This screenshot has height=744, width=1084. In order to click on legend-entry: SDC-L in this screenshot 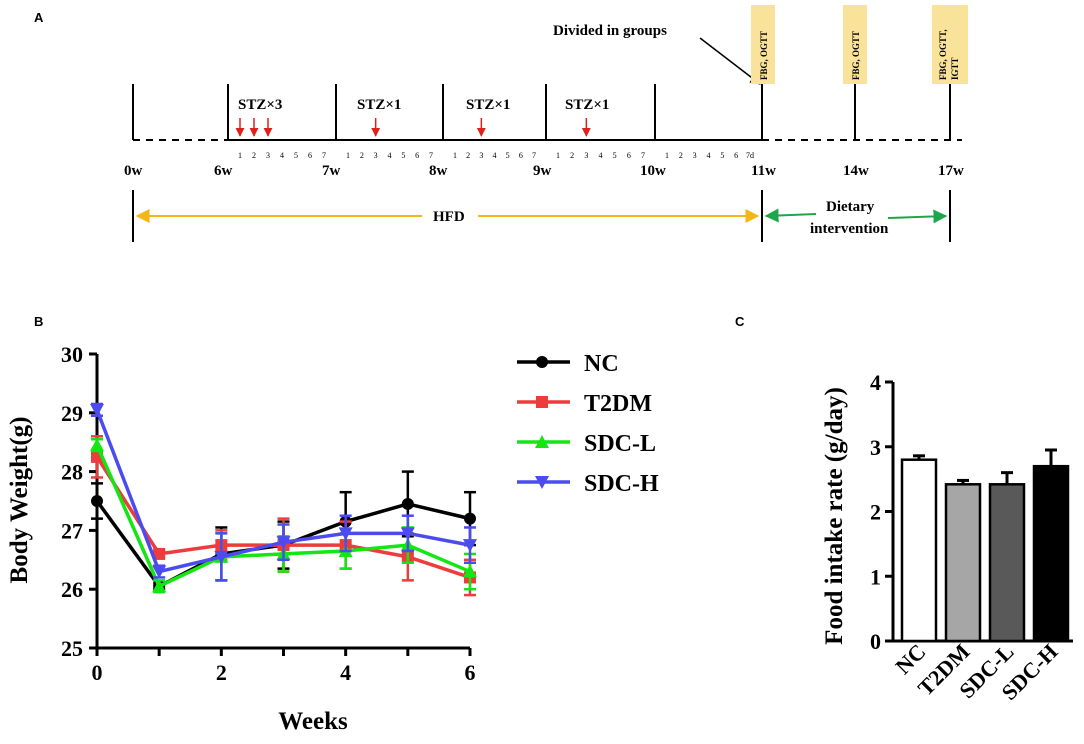, I will do `click(586, 444)`.